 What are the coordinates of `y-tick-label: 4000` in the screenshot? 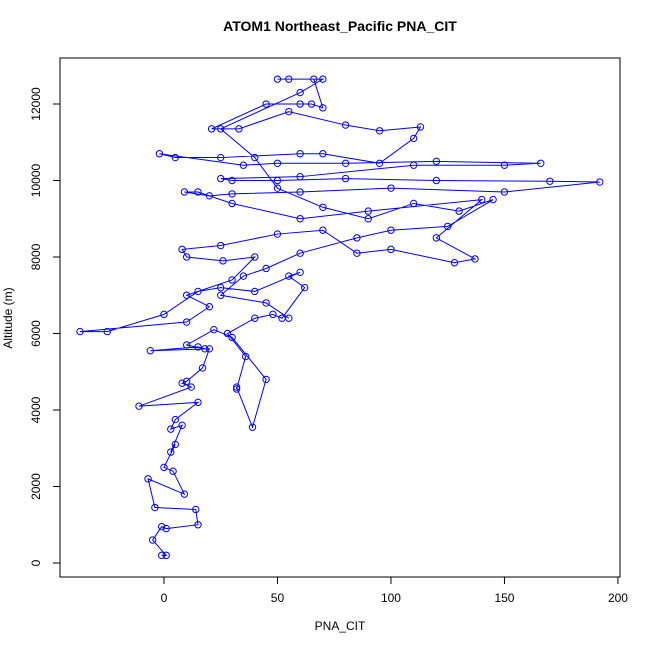 It's located at (36, 409).